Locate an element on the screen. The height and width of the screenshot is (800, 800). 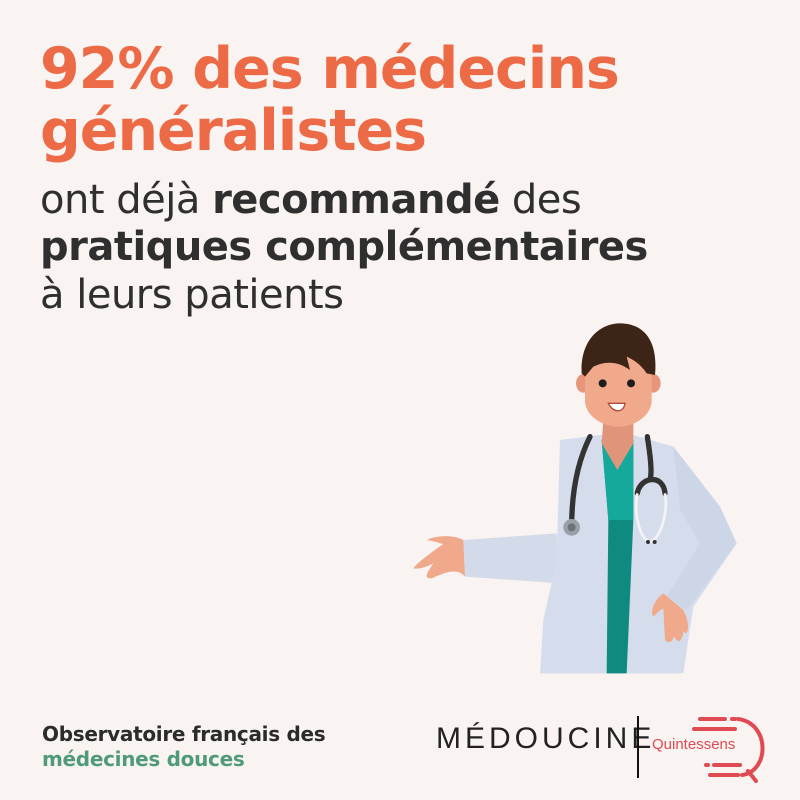
medoucine-logo: MÉDOUCINE is located at coordinates (546, 738).